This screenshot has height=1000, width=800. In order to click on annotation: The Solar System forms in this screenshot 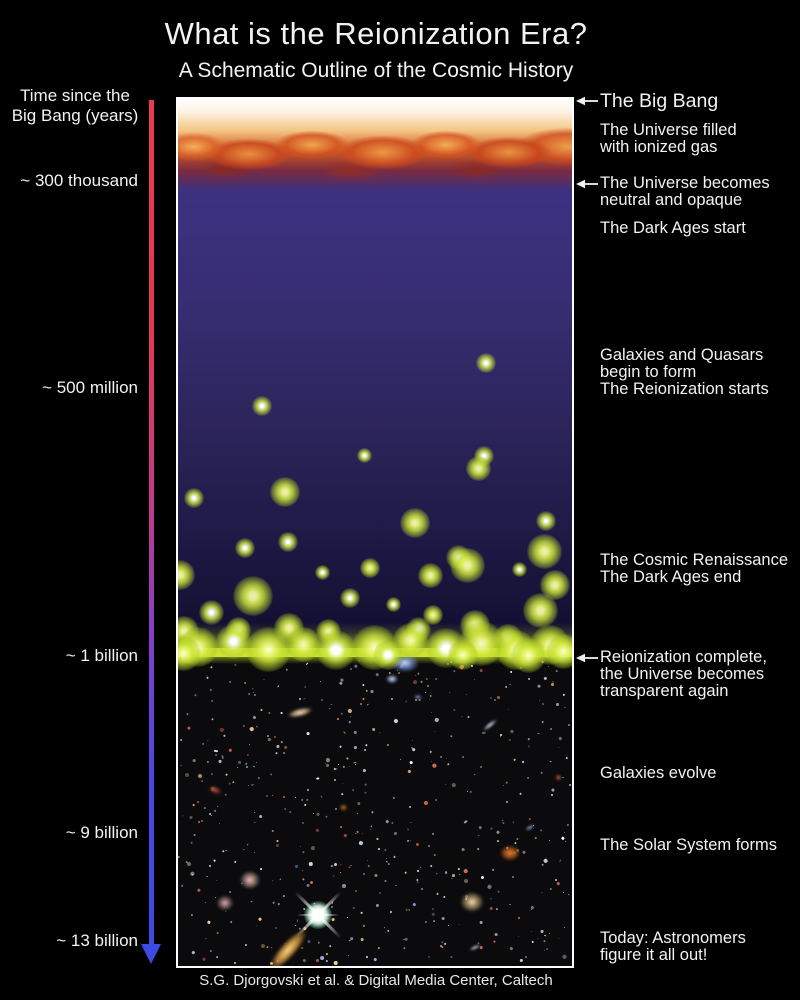, I will do `click(676, 845)`.